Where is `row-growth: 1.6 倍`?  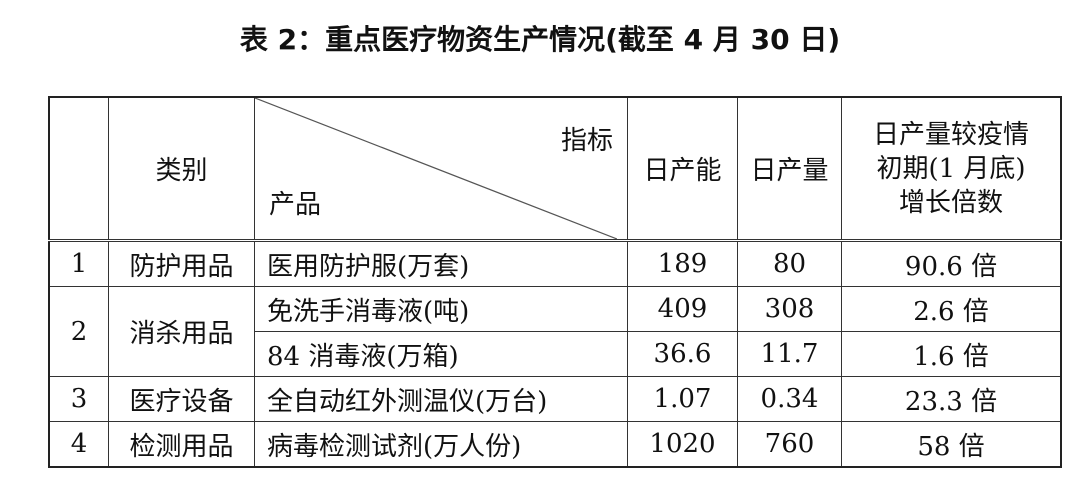 row-growth: 1.6 倍 is located at coordinates (951, 354).